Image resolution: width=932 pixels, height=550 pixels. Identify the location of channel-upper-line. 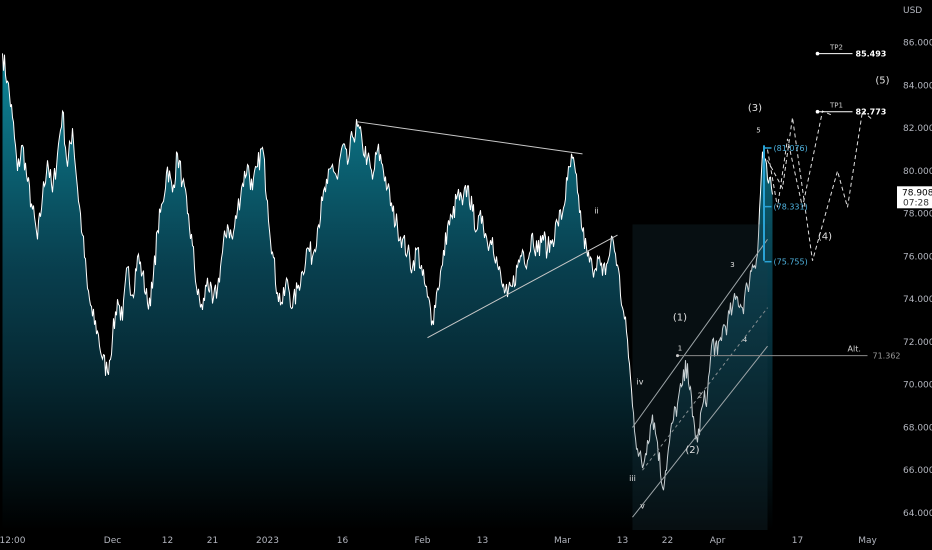
(700, 333).